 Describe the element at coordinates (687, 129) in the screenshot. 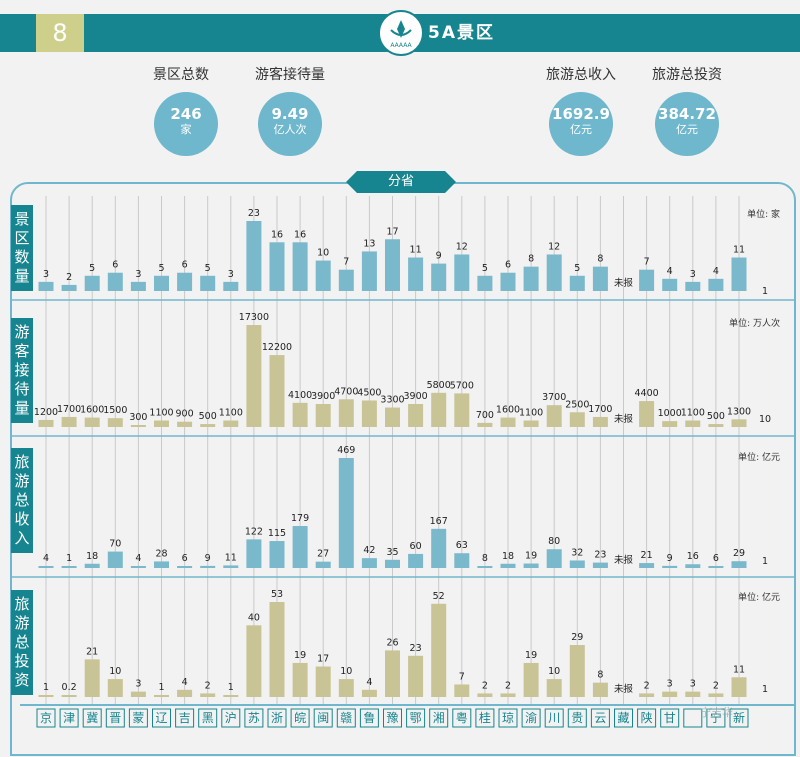

I see `kpi-unit: 亿元` at that location.